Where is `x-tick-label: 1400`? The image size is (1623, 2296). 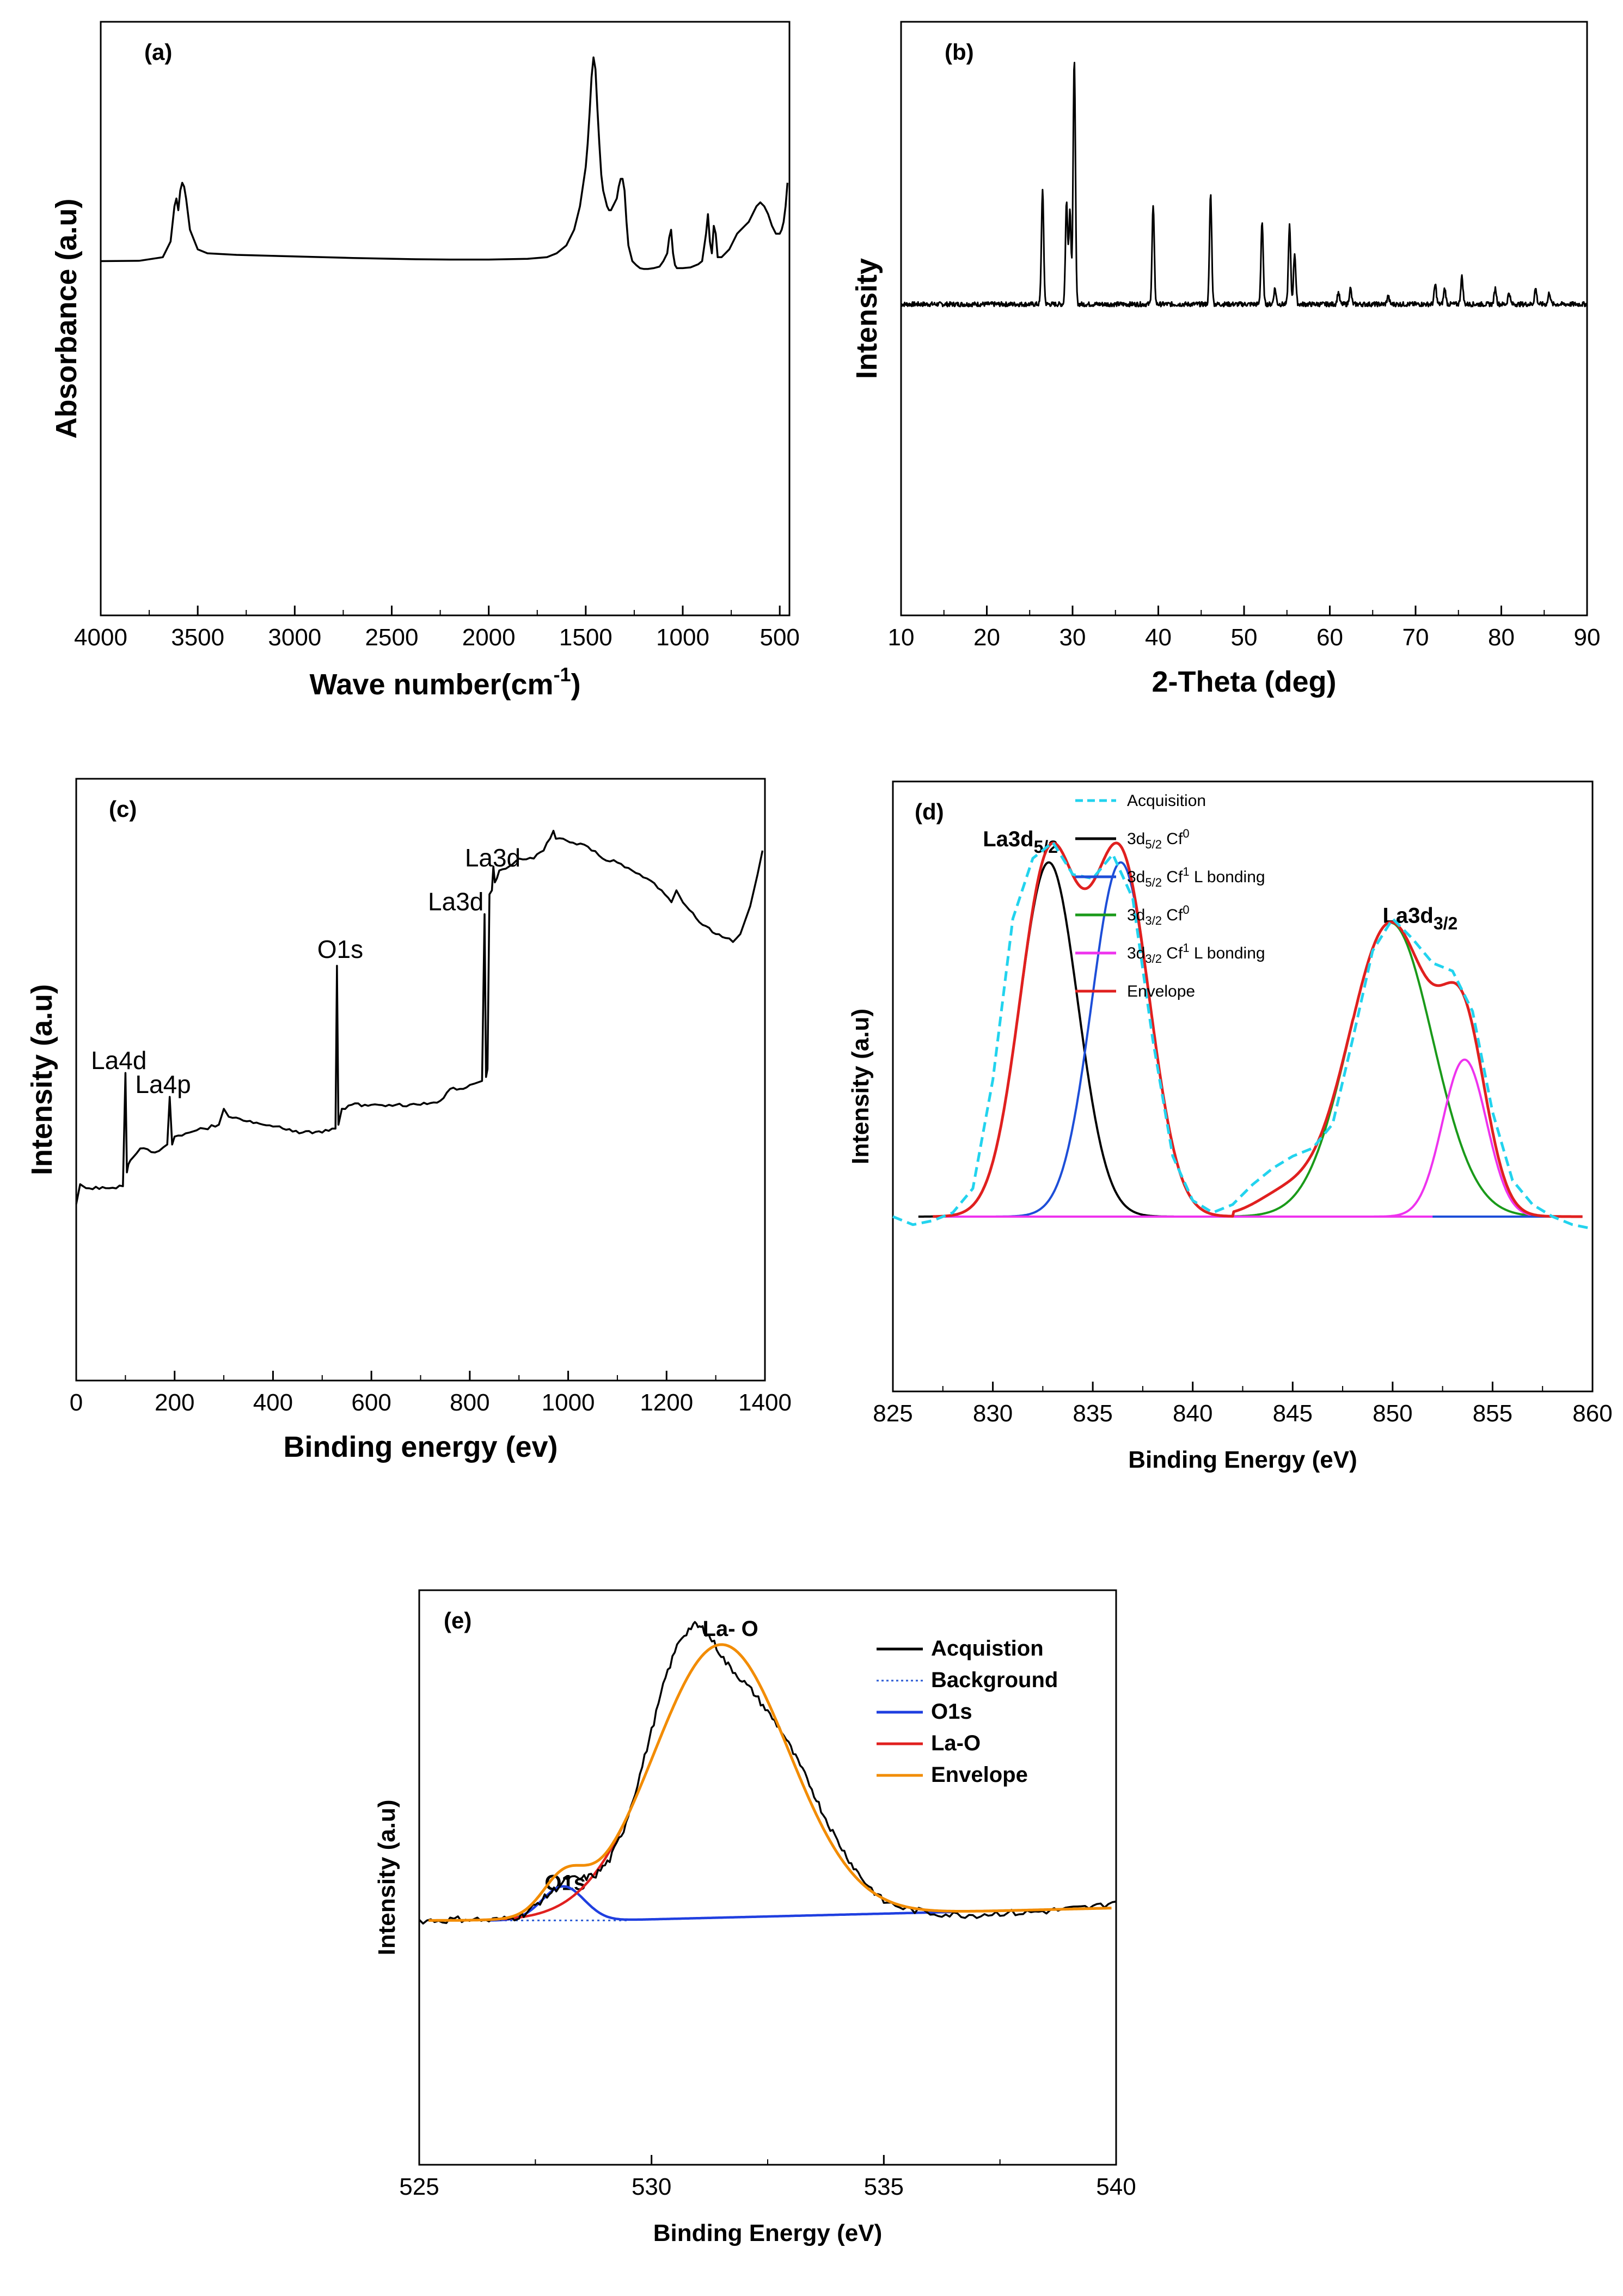 x-tick-label: 1400 is located at coordinates (765, 1402).